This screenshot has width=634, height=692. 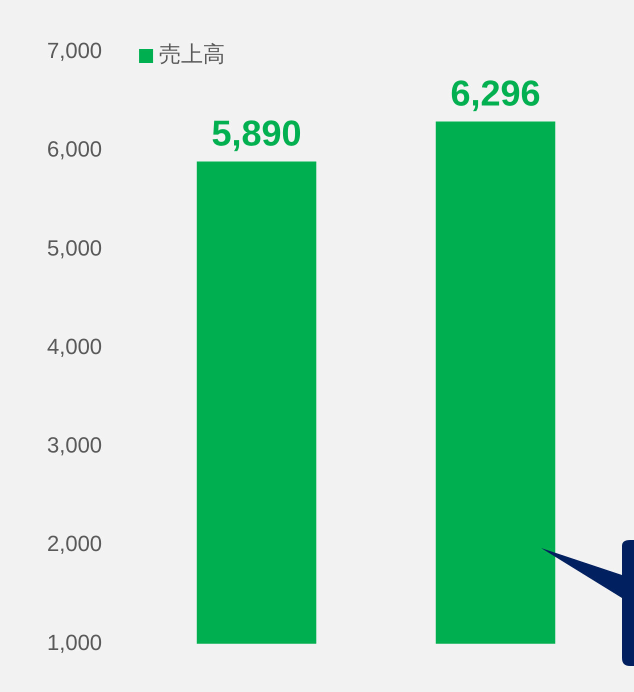 I want to click on y-tick-label: 2,000, so click(x=74, y=543).